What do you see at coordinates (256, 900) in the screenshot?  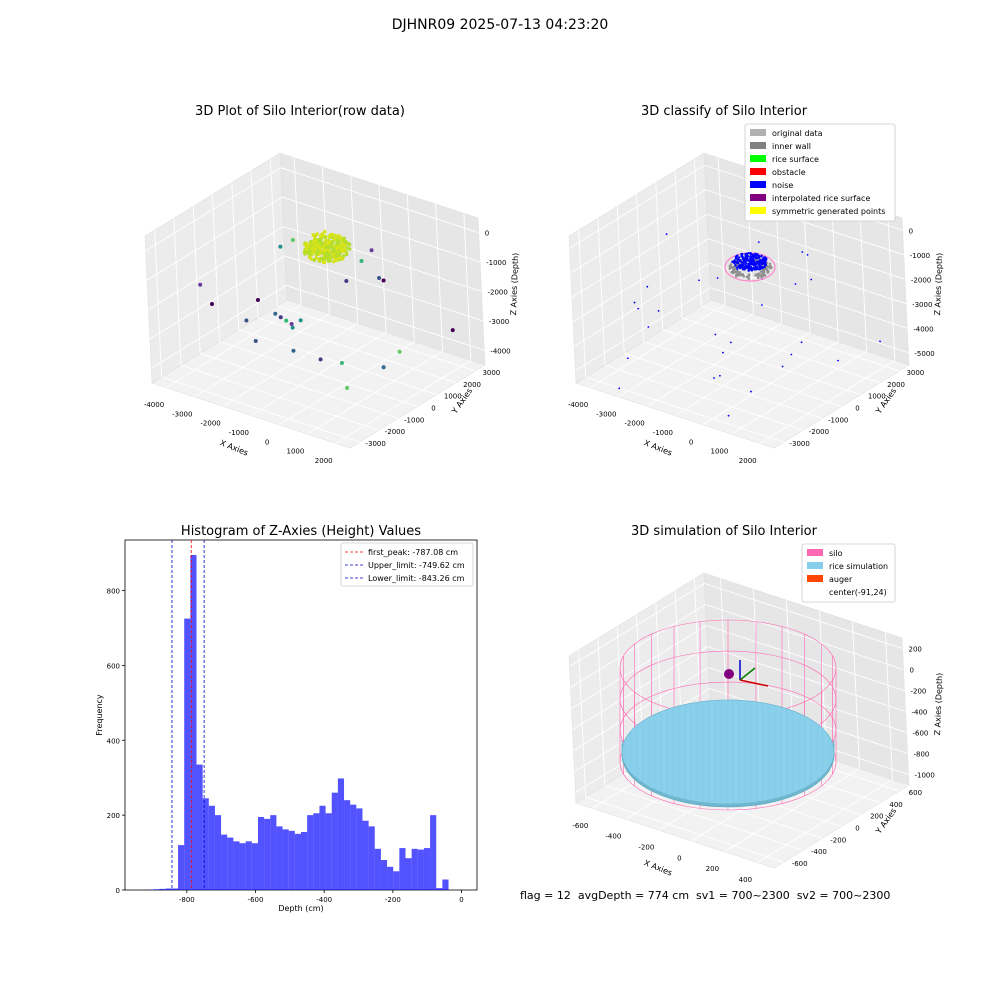 I see `p3-xtick-label: -600` at bounding box center [256, 900].